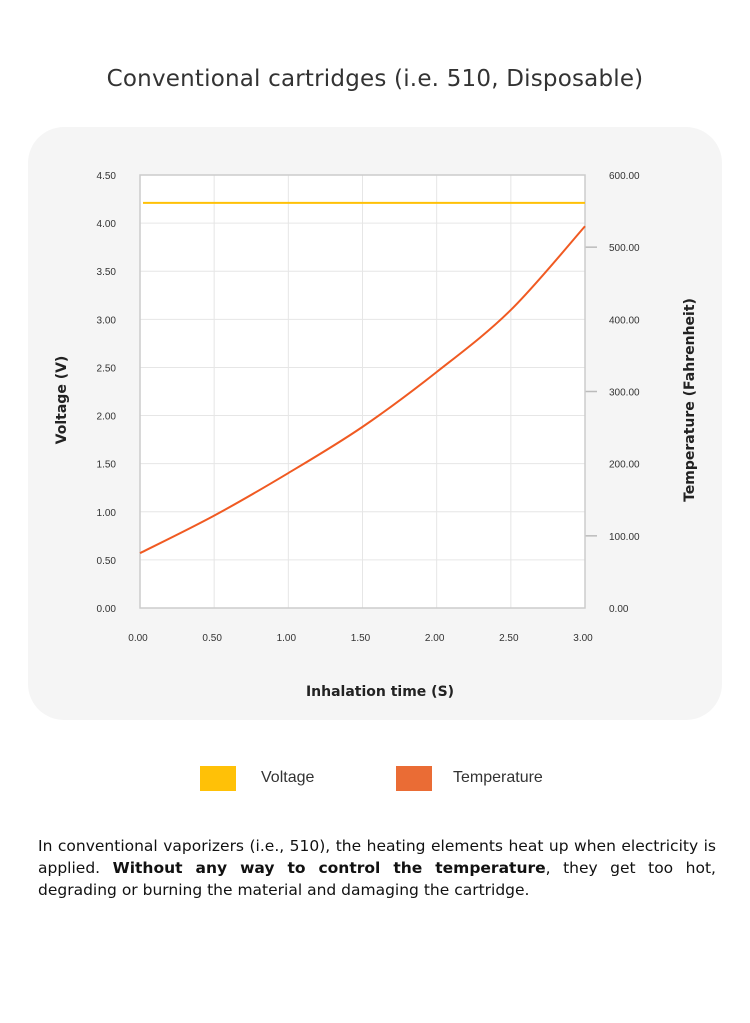 This screenshot has width=750, height=1023. I want to click on x-tick-label: 1.00, so click(287, 638).